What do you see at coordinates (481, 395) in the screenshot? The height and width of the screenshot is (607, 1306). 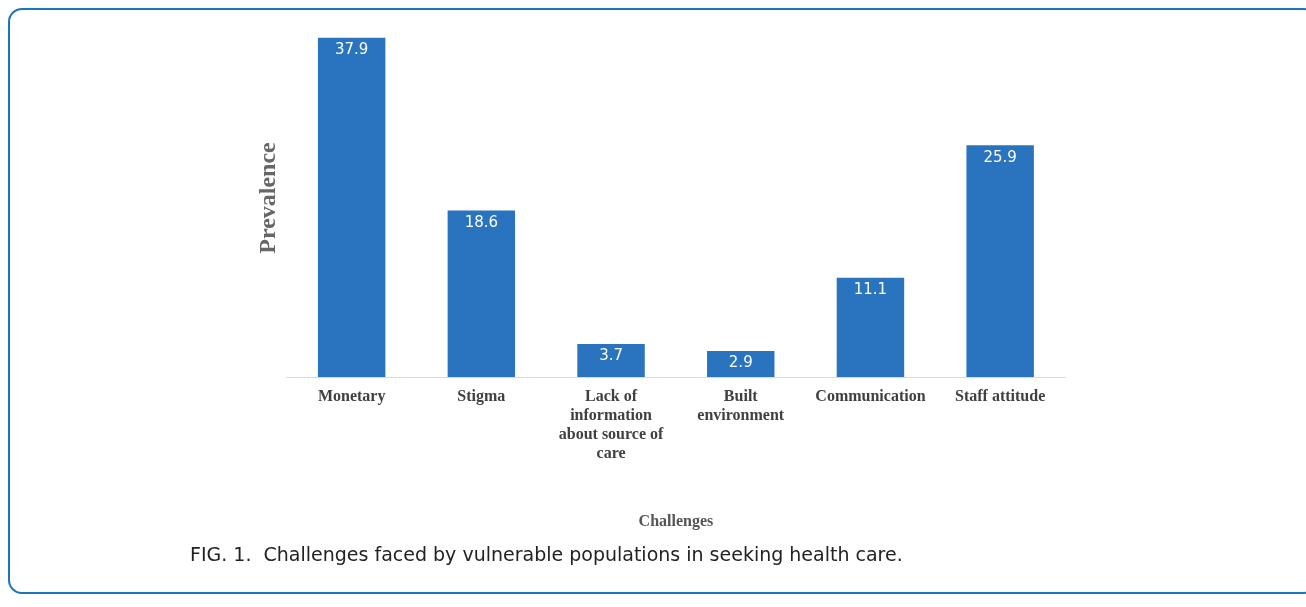 I see `x-tick-label: Stigma` at bounding box center [481, 395].